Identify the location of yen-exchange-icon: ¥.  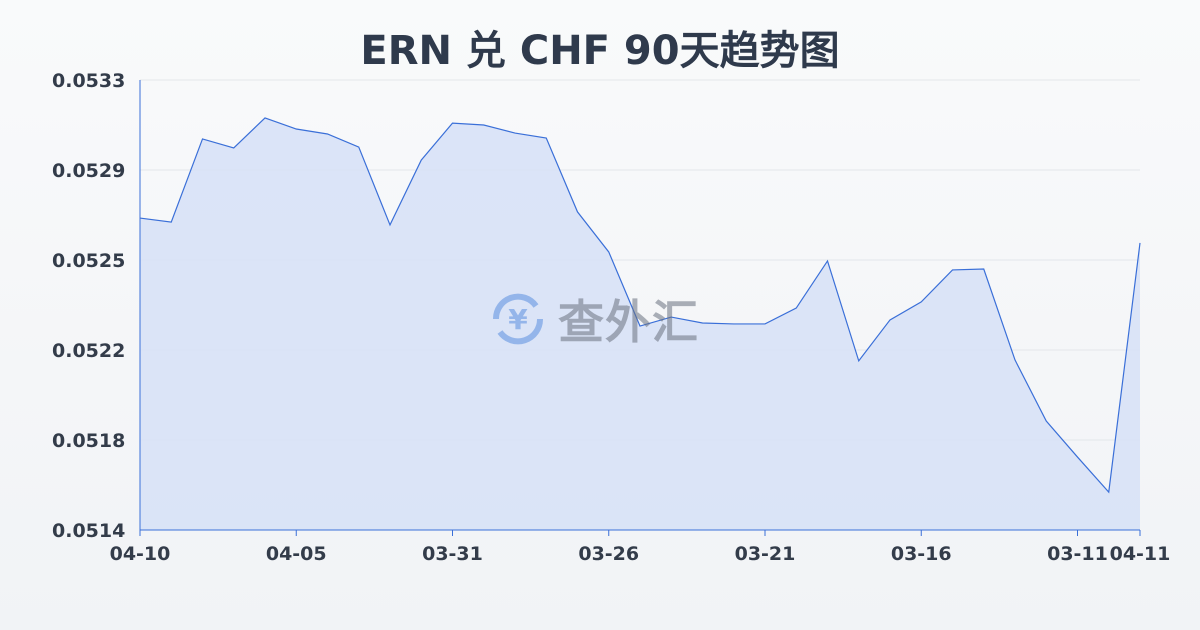
(518, 319).